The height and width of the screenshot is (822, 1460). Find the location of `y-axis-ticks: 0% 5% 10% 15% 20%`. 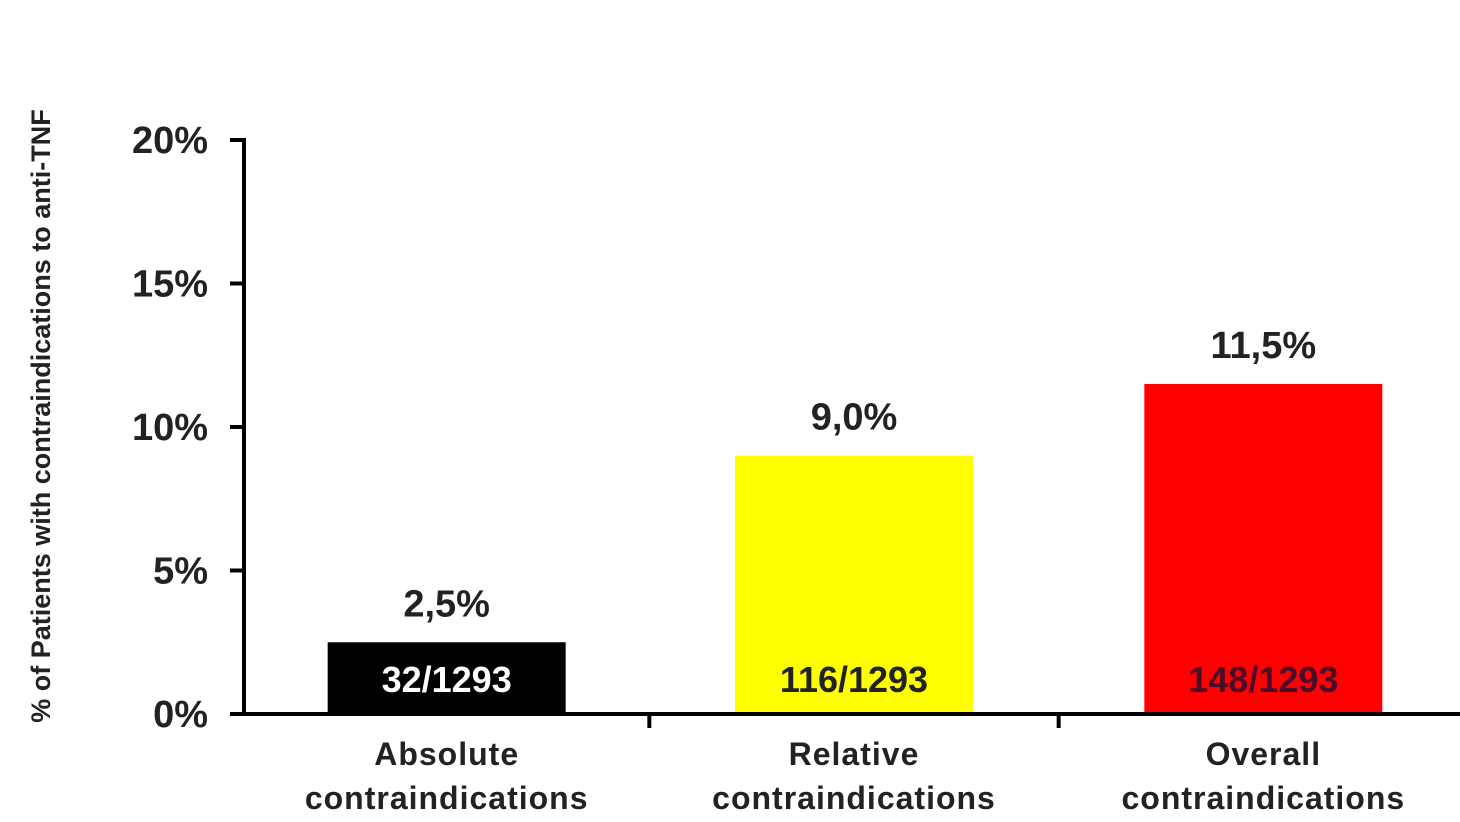

y-axis-ticks: 0% 5% 10% 15% 20% is located at coordinates (188, 428).